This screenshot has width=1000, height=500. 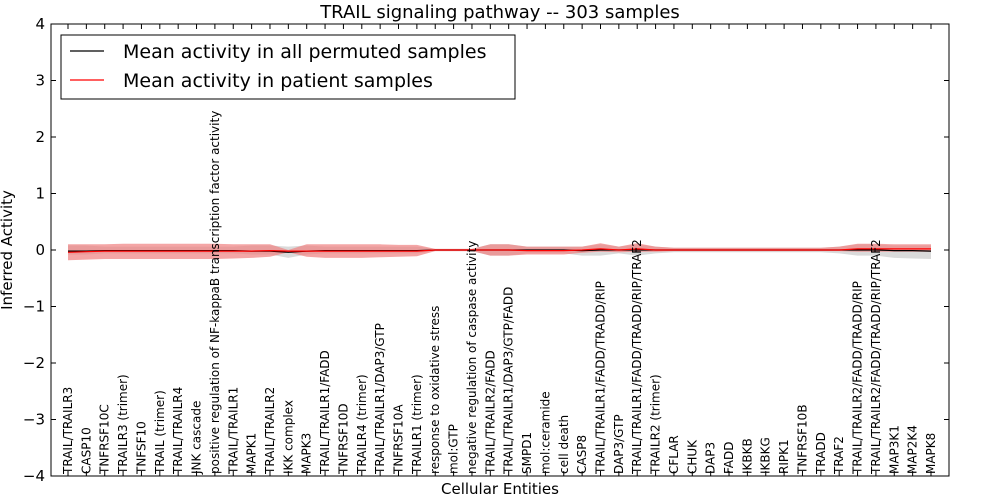 I want to click on x-tick-label: TRAF2, so click(x=839, y=455).